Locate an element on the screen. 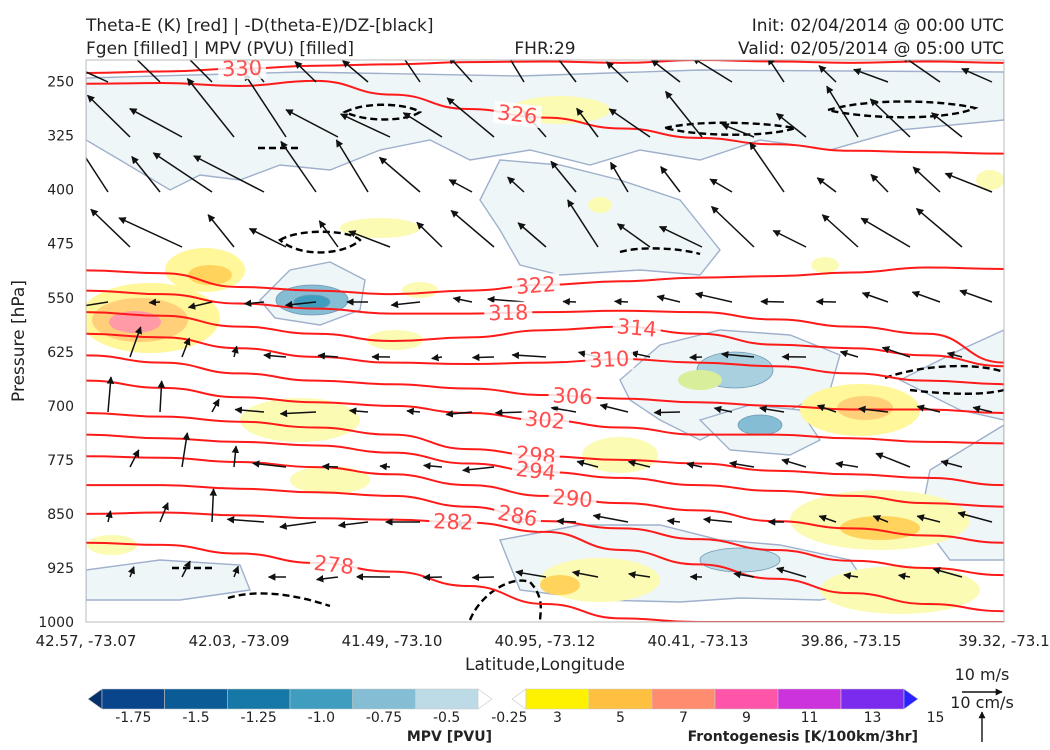  x-tick-label: 40.95, -73.12 is located at coordinates (545, 641).